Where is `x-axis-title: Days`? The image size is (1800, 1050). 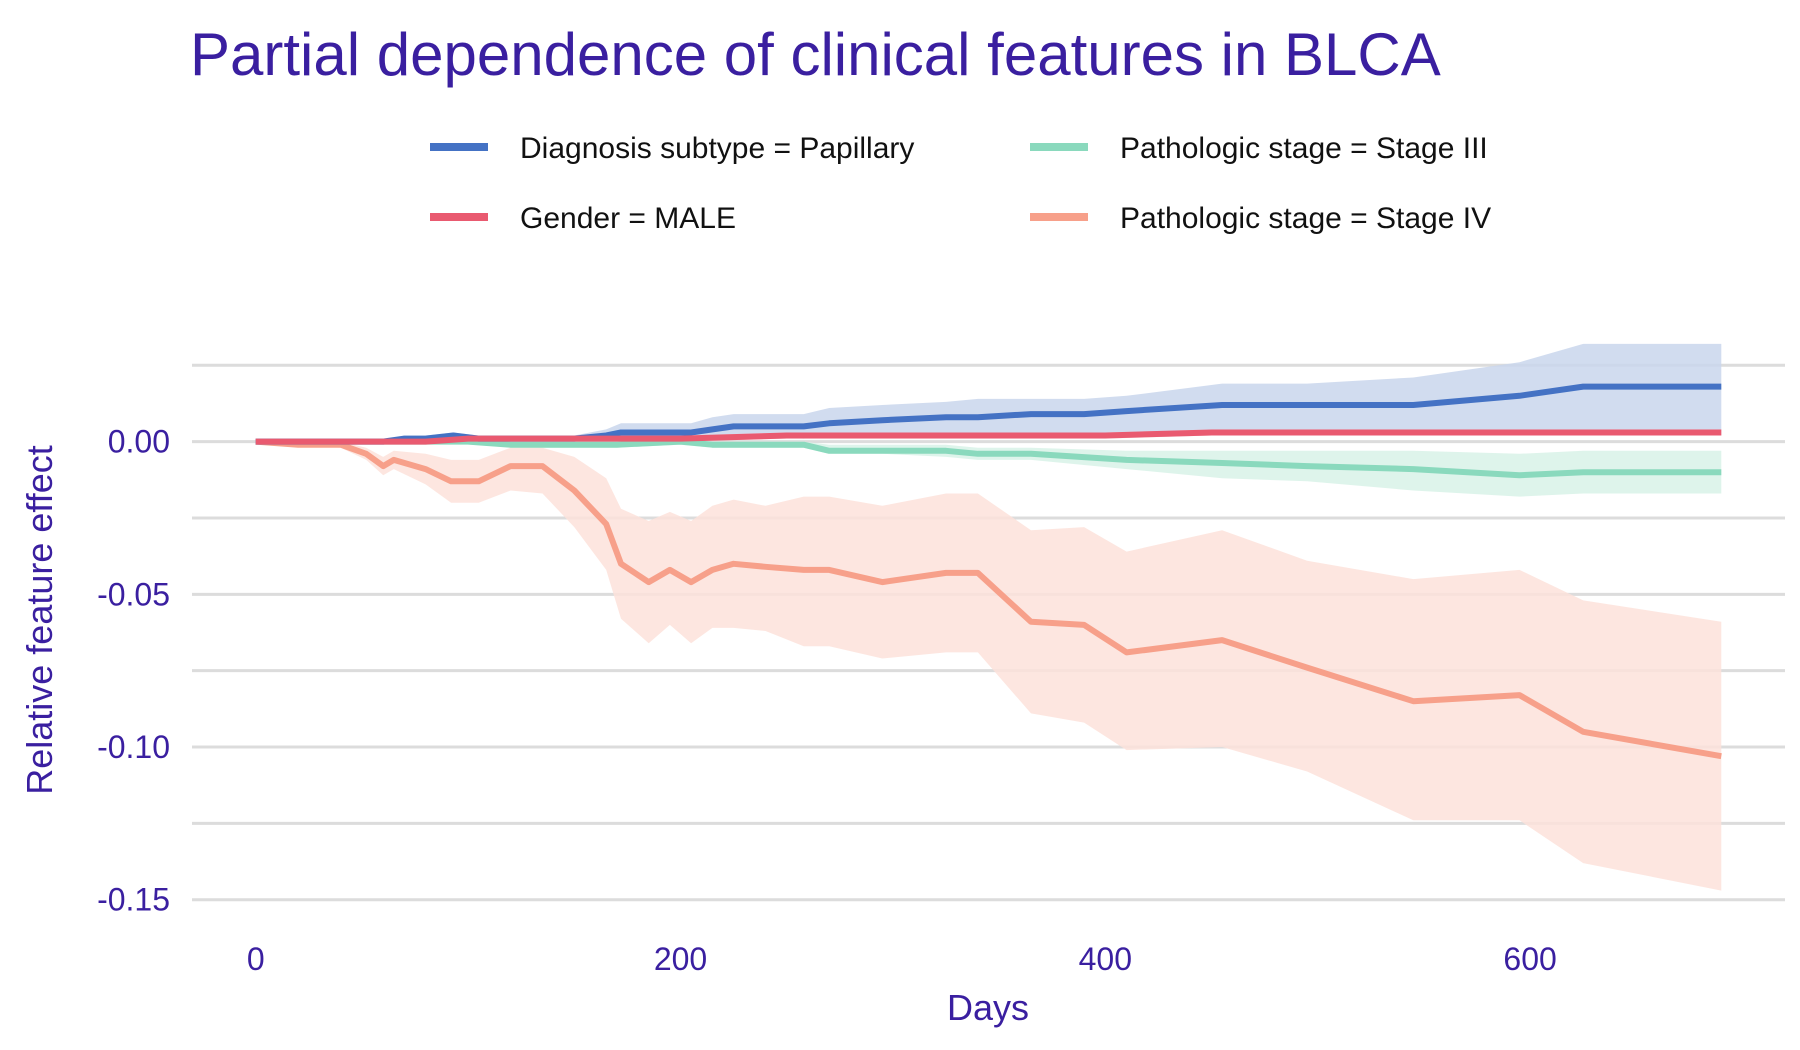
x-axis-title: Days is located at coordinates (988, 1007).